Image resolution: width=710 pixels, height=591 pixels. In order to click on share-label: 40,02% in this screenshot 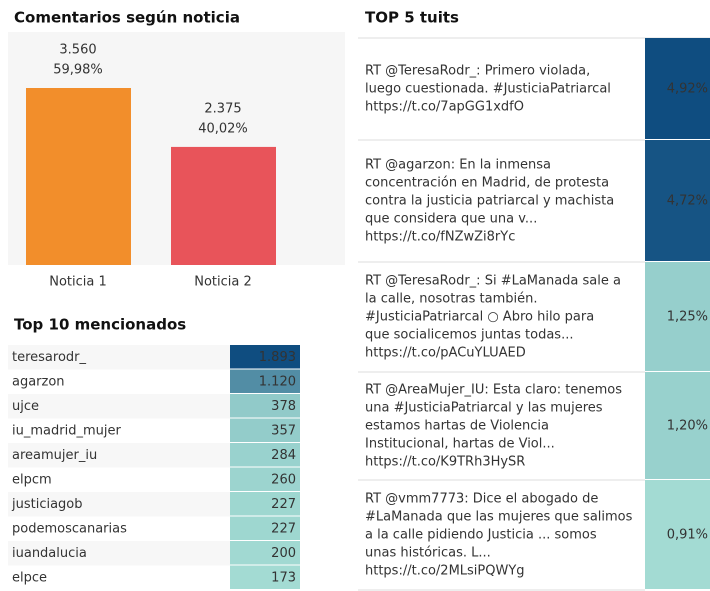, I will do `click(223, 128)`.